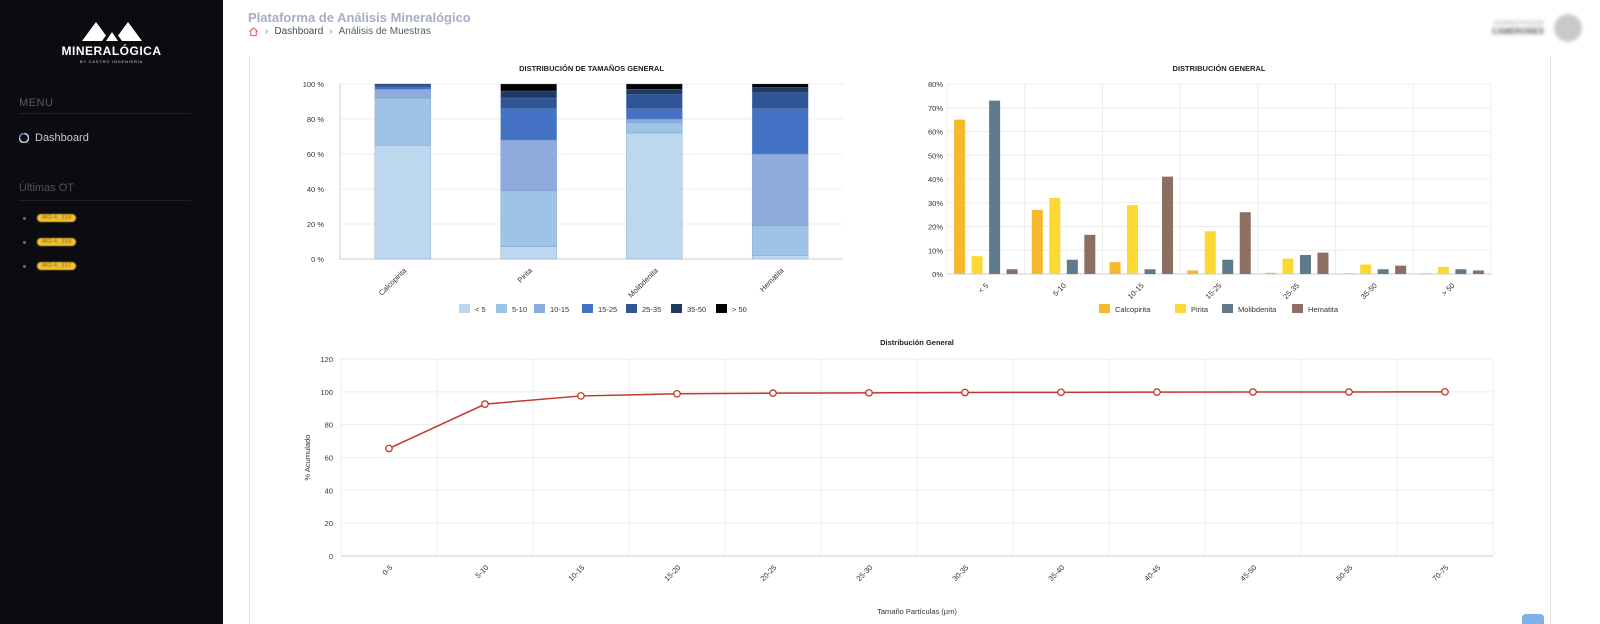 The height and width of the screenshot is (624, 1600). What do you see at coordinates (480, 309) in the screenshot?
I see `legend-label: < 5` at bounding box center [480, 309].